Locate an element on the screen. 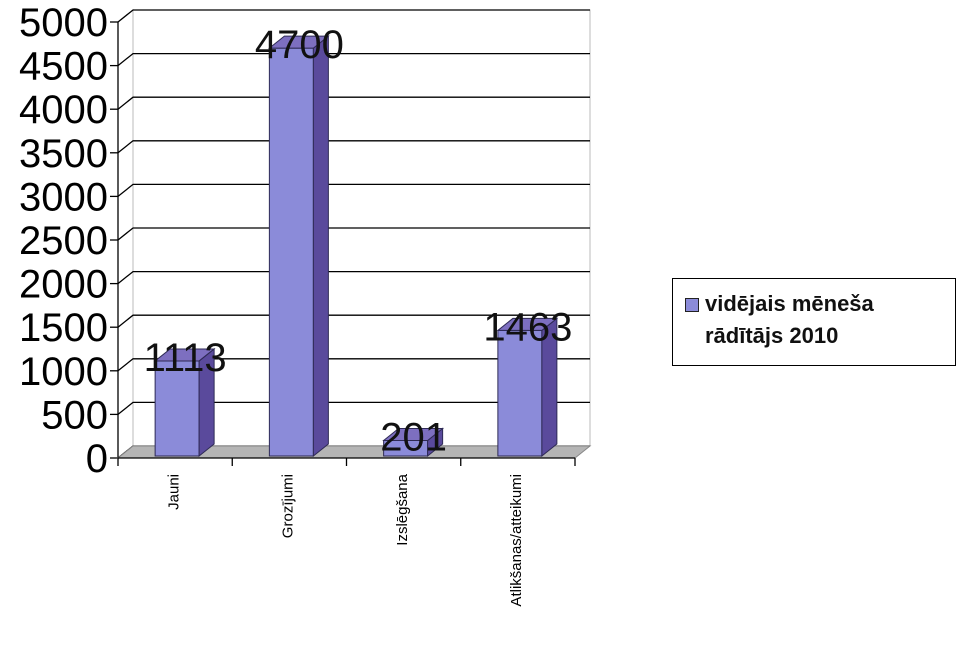  legend-swatch is located at coordinates (692, 305).